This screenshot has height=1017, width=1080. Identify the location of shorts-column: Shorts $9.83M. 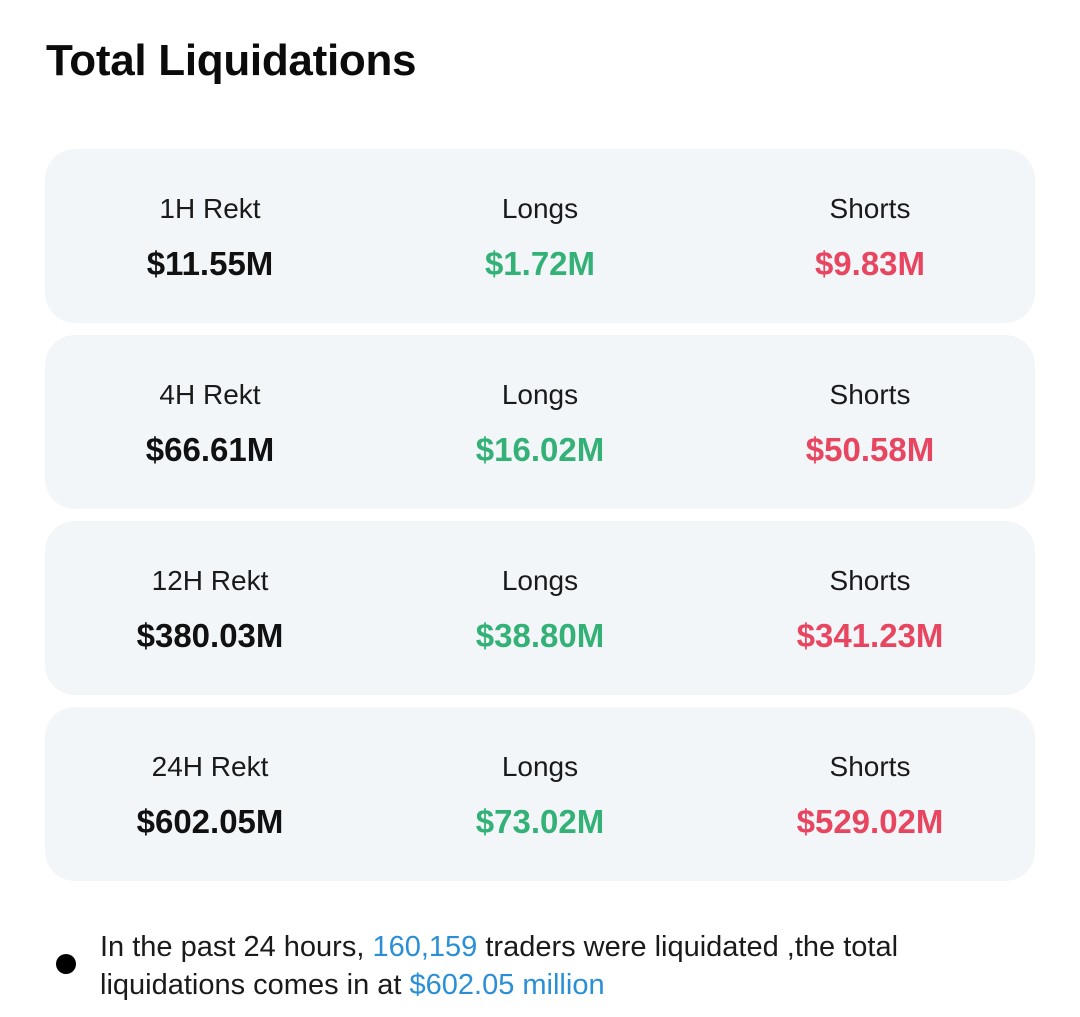
(870, 236).